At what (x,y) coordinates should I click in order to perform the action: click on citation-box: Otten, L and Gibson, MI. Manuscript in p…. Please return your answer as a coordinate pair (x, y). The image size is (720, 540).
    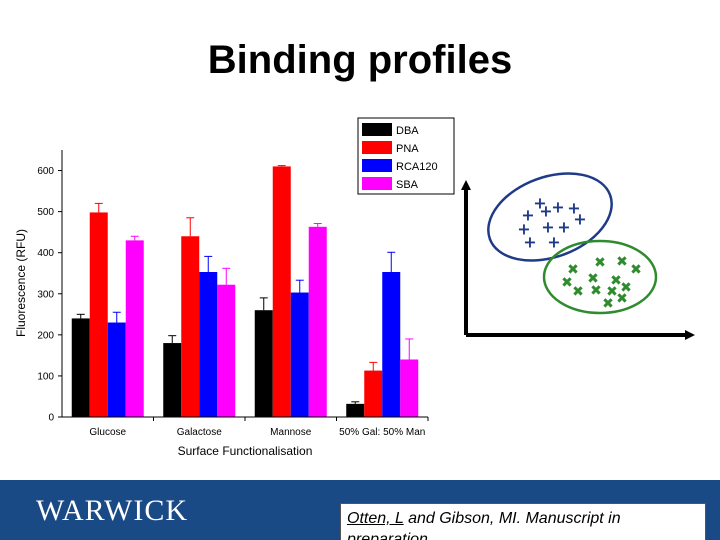
    Looking at the image, I should click on (523, 521).